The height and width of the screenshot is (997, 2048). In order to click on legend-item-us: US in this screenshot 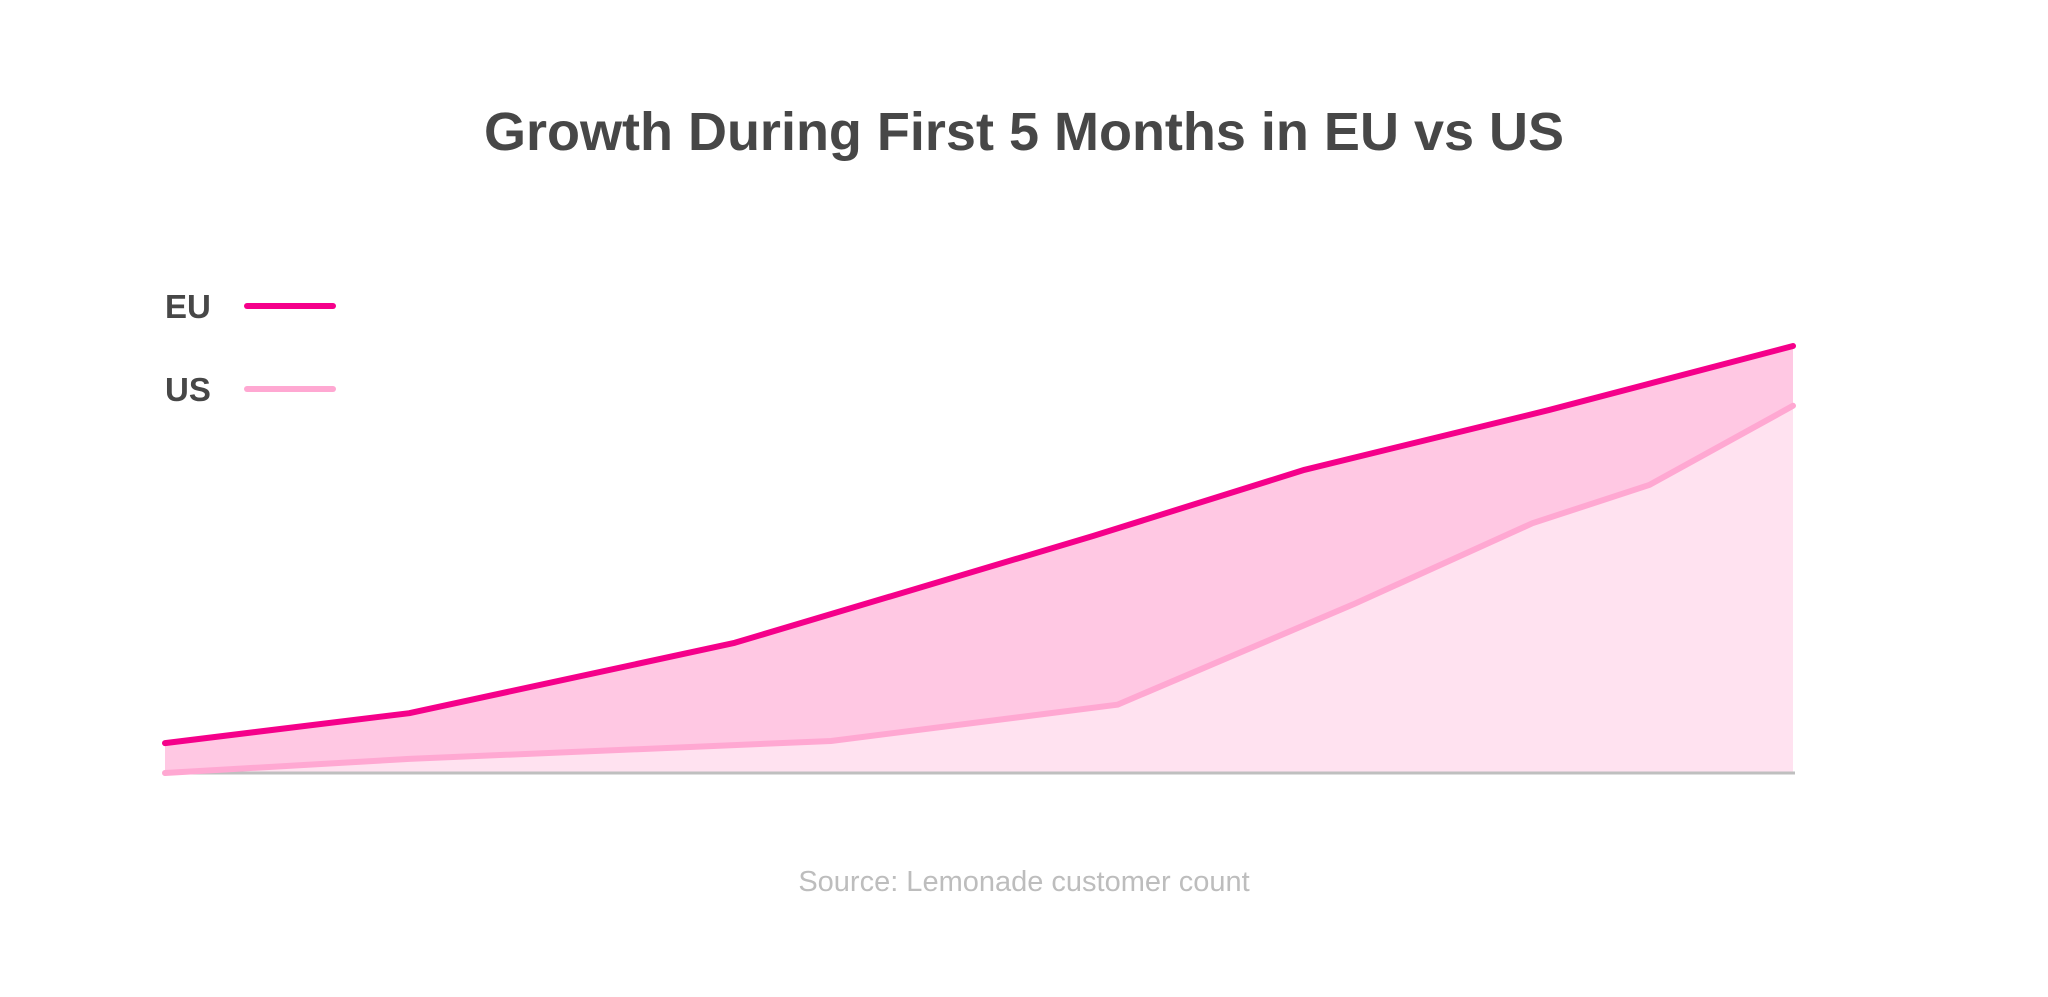, I will do `click(250, 389)`.